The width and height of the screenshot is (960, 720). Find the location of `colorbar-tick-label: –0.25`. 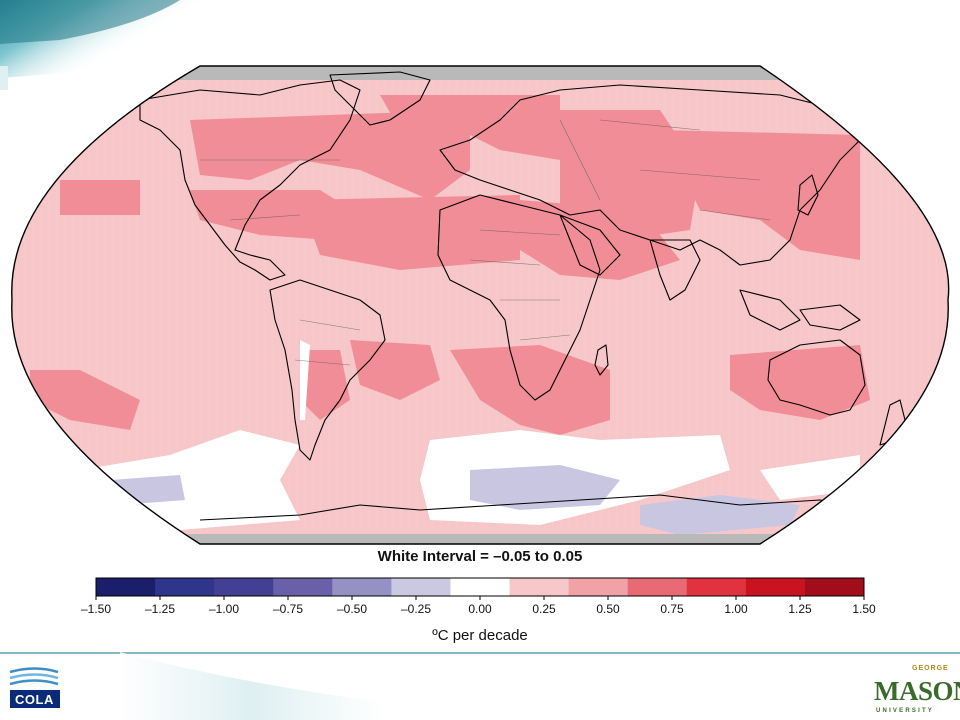

colorbar-tick-label: –0.25 is located at coordinates (416, 609).